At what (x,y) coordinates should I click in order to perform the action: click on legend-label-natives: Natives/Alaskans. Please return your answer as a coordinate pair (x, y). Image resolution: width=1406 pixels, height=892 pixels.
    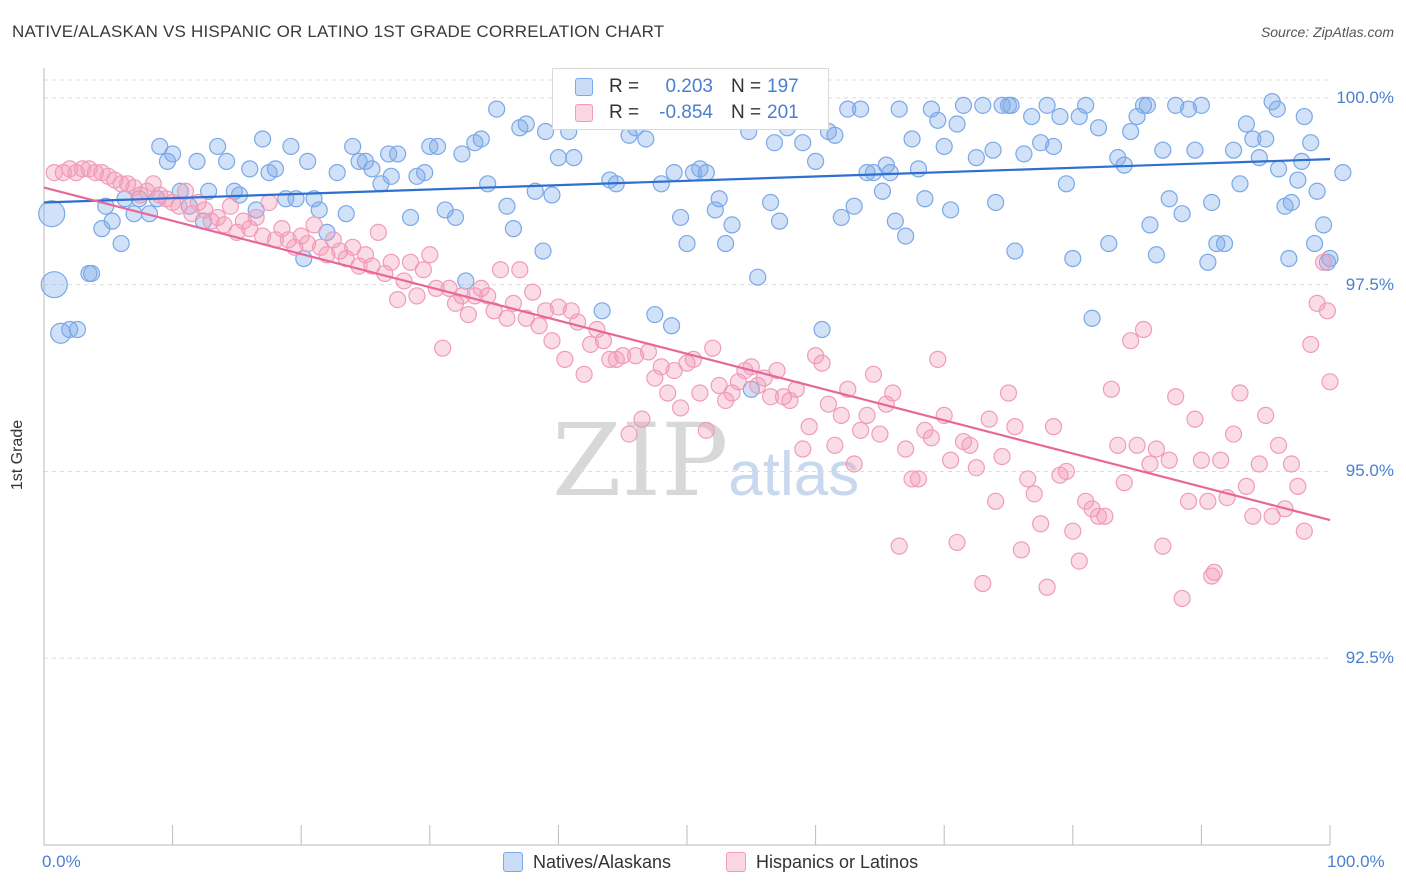
    Looking at the image, I should click on (602, 862).